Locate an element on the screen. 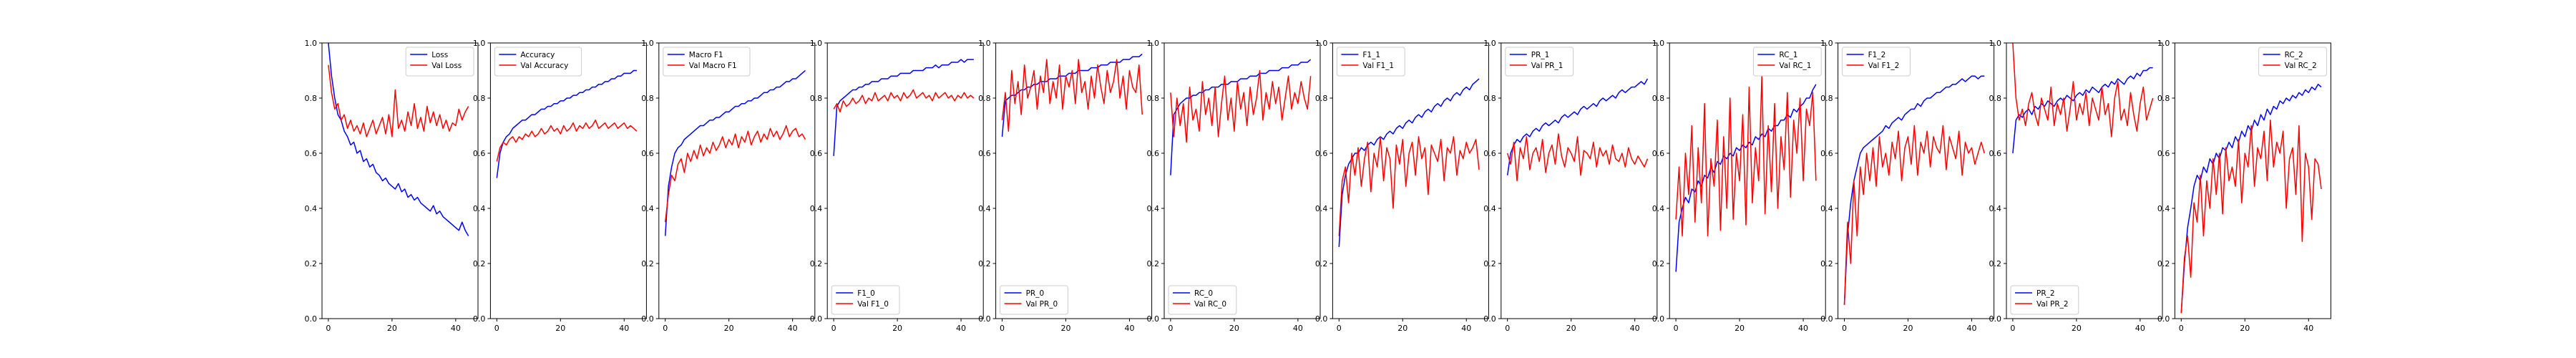 This screenshot has width=2576, height=358. legend-label: Val F1_0 is located at coordinates (873, 304).